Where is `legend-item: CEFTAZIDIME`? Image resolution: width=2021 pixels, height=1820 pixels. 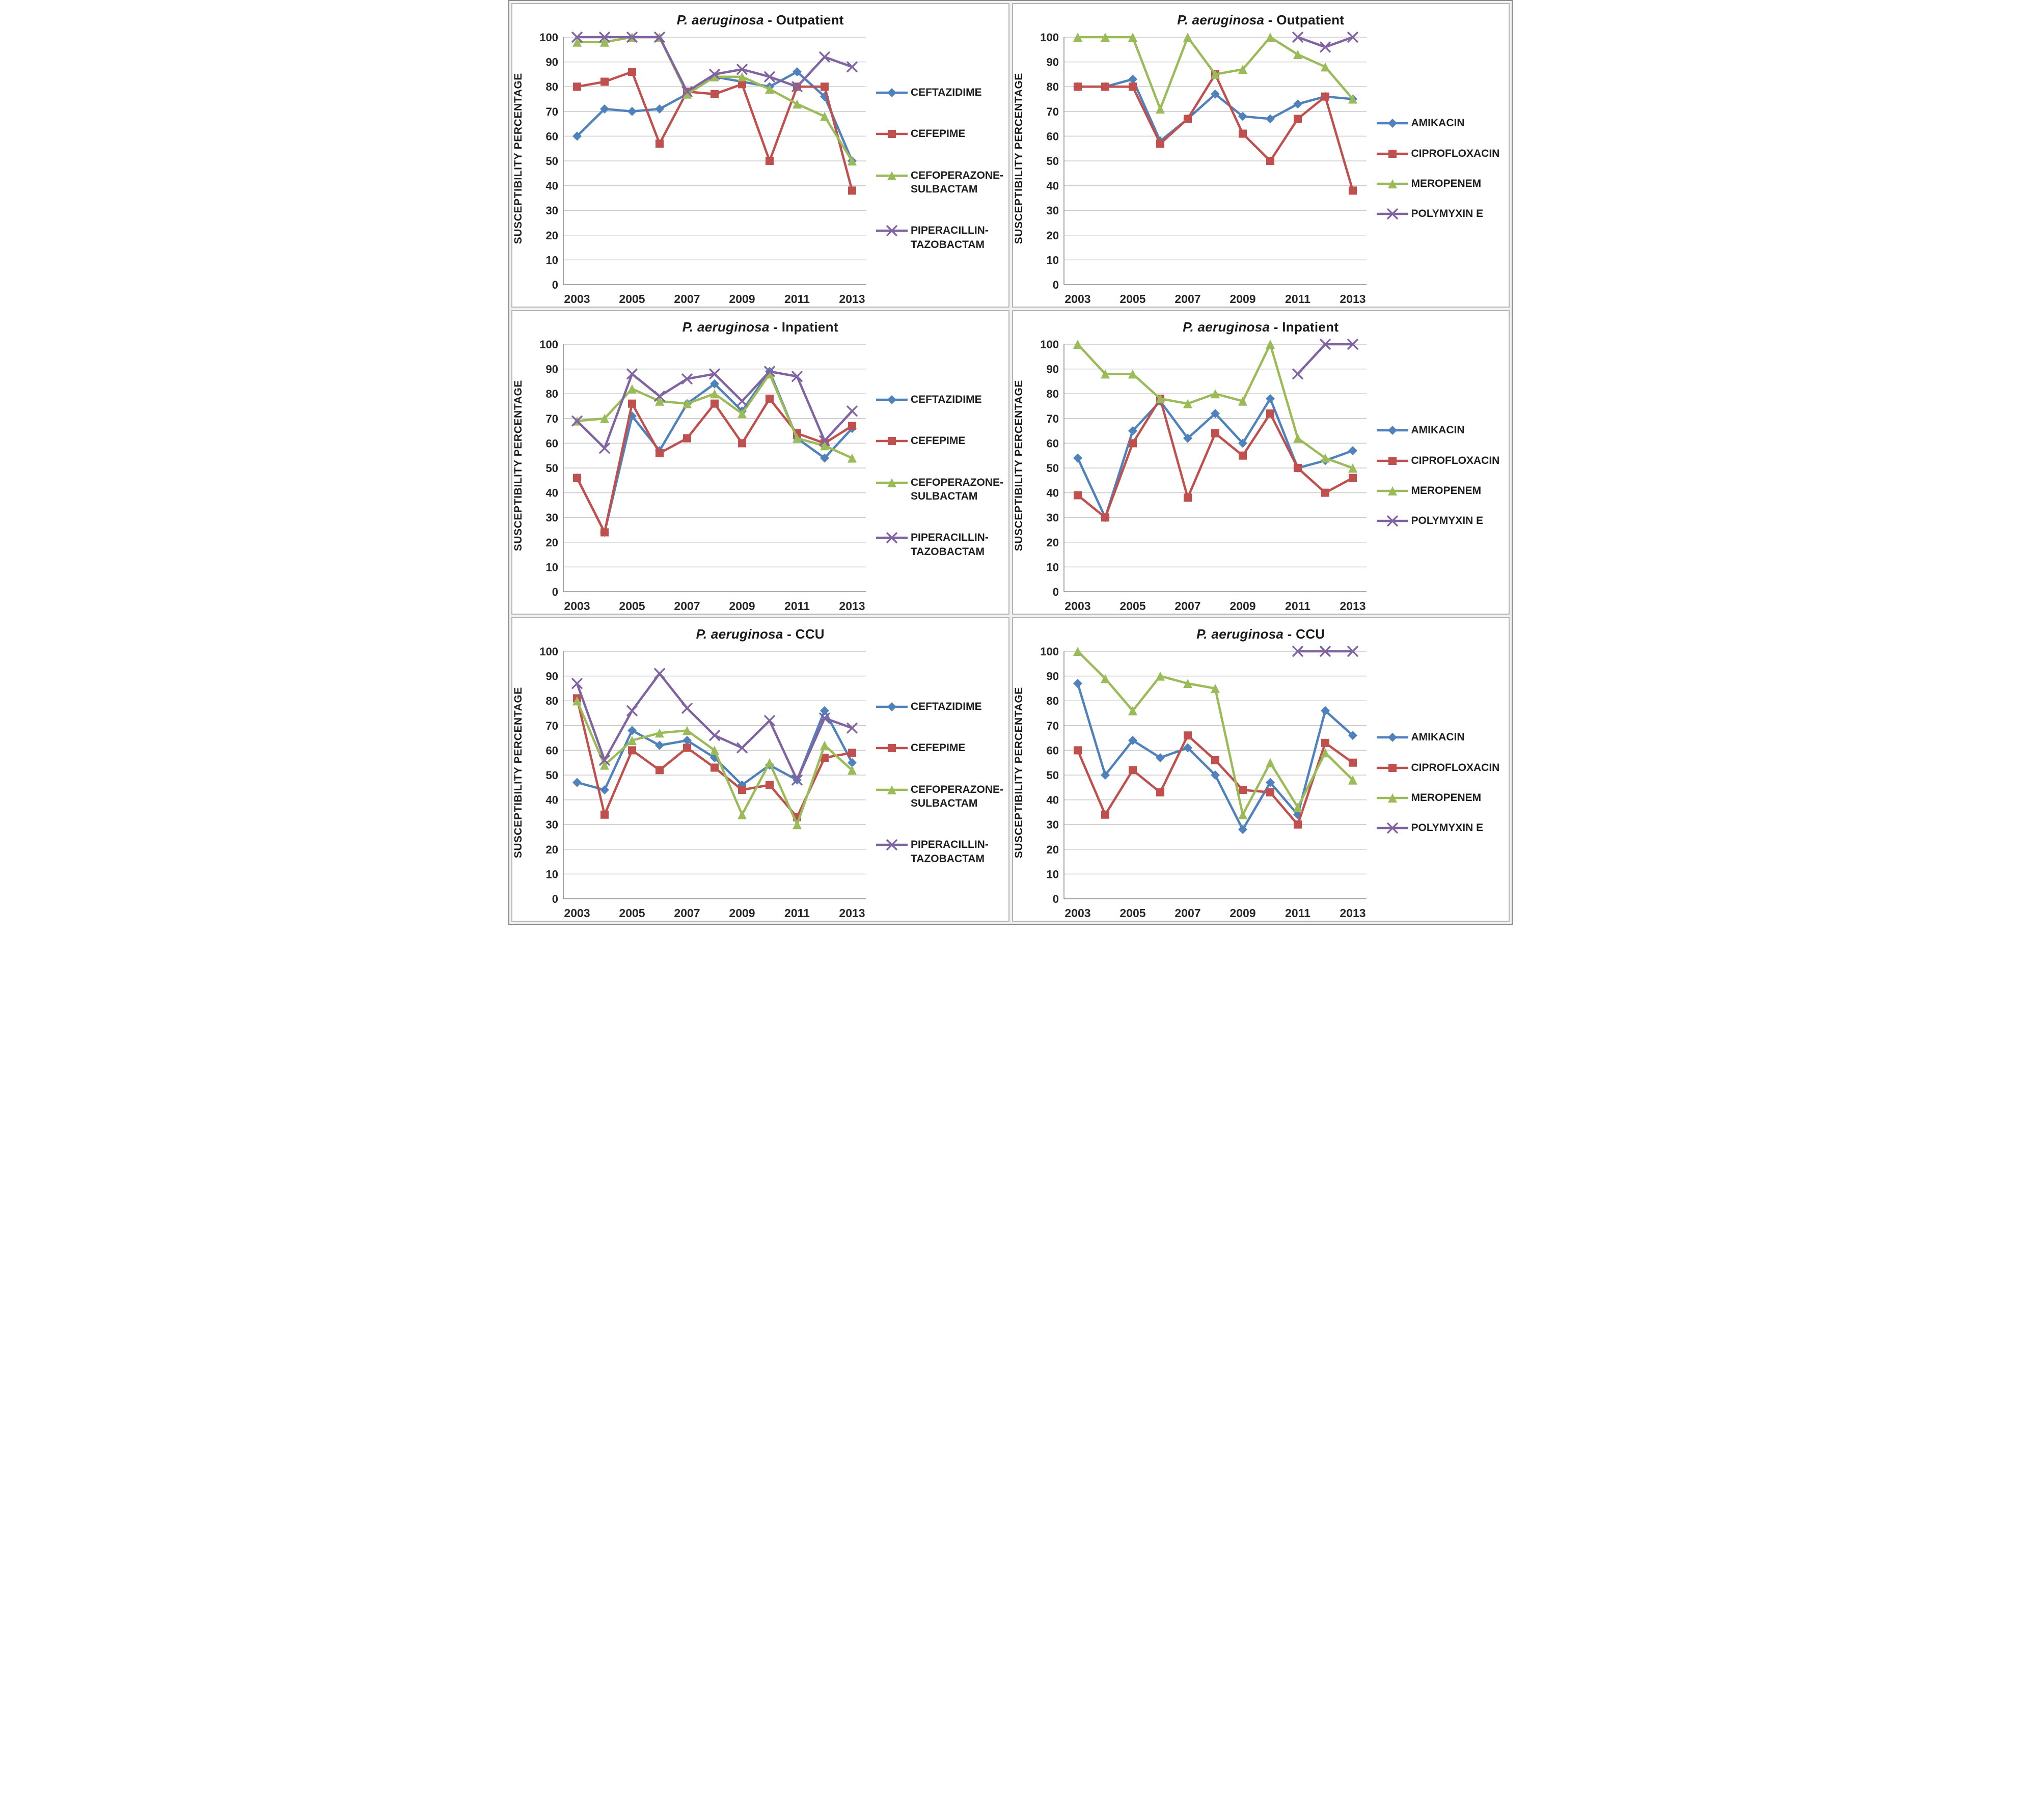 legend-item: CEFTAZIDIME is located at coordinates (928, 706).